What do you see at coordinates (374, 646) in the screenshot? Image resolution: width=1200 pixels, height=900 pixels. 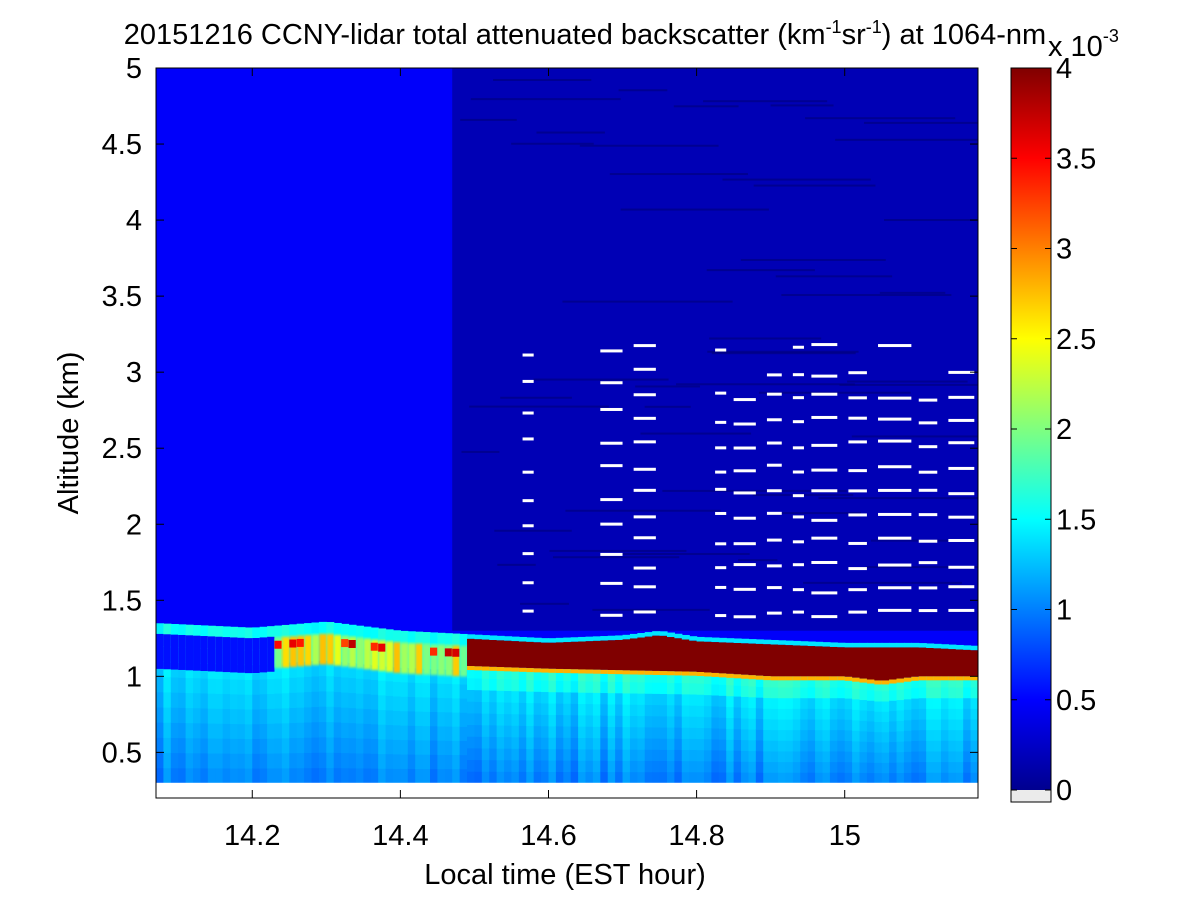 I see `aerosol-peak-cell` at bounding box center [374, 646].